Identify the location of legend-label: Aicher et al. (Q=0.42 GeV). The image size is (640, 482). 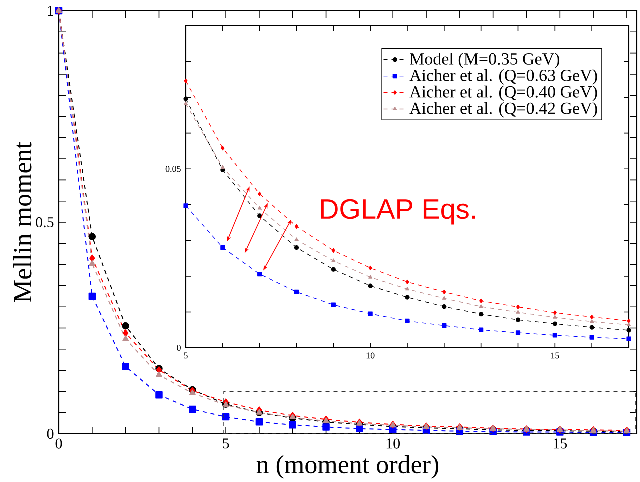
(504, 110).